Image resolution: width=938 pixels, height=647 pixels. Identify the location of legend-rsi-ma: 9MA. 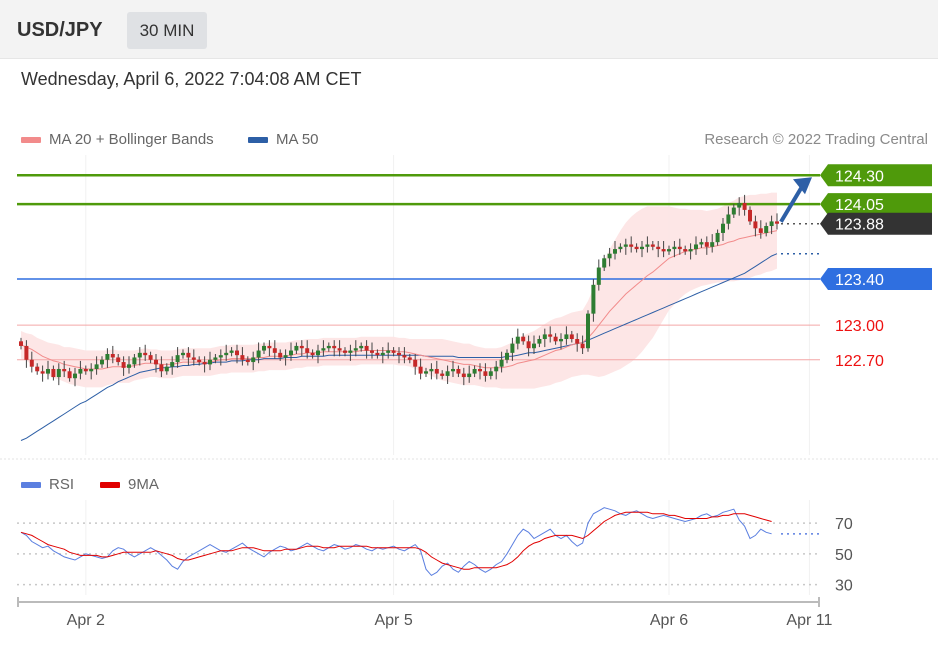
(129, 484).